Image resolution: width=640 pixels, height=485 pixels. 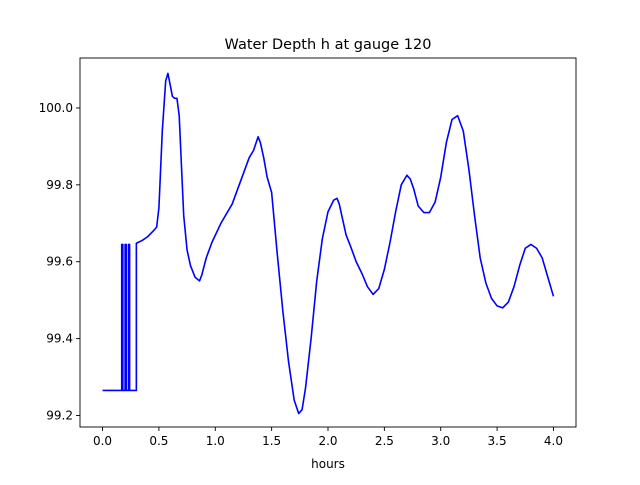 What do you see at coordinates (271, 441) in the screenshot?
I see `x-tick-label: 1.5` at bounding box center [271, 441].